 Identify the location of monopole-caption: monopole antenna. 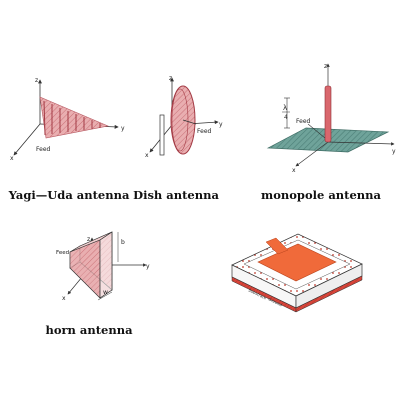
(321, 195).